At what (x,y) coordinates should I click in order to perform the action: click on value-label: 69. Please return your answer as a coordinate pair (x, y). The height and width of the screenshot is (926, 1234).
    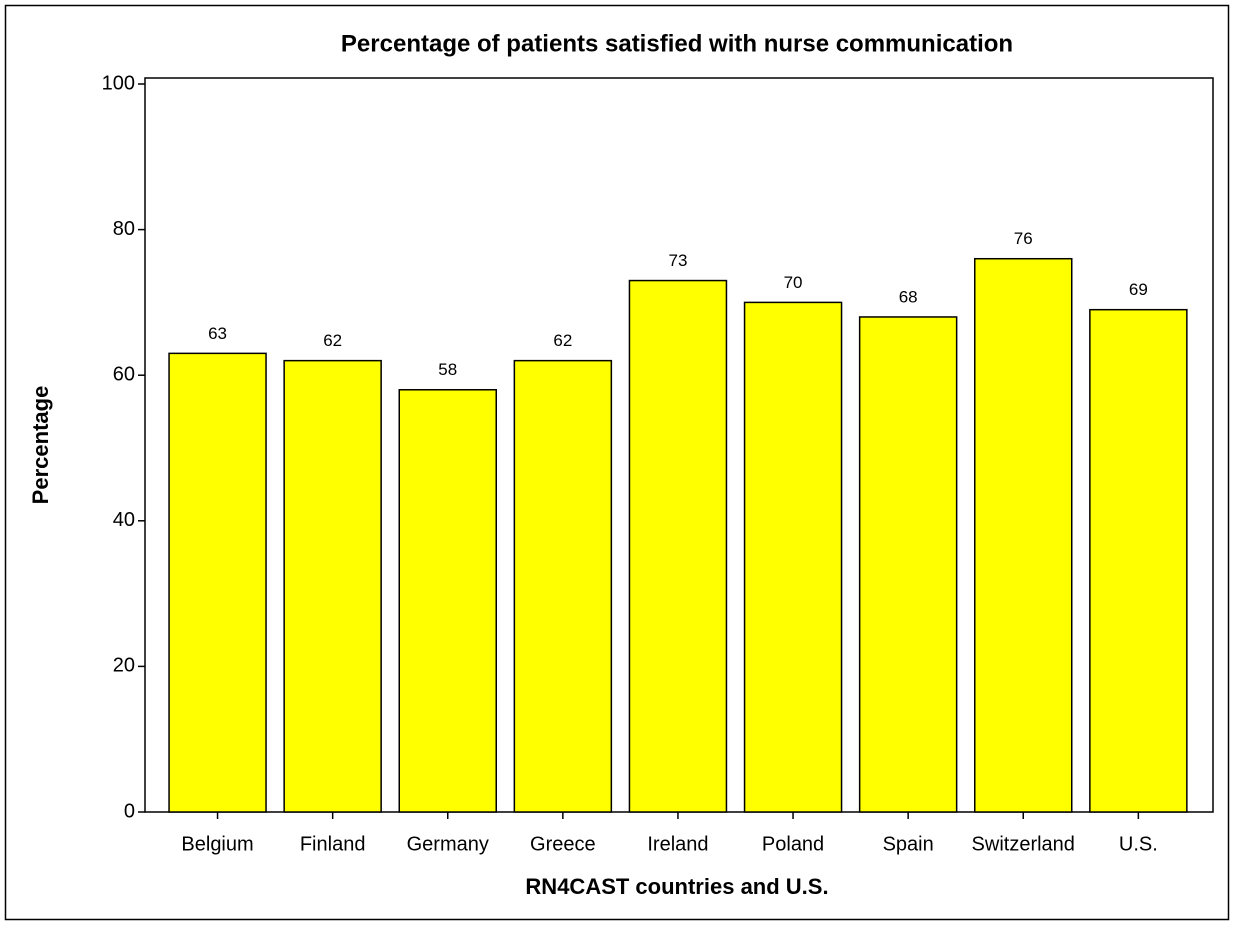
    Looking at the image, I should click on (1138, 289).